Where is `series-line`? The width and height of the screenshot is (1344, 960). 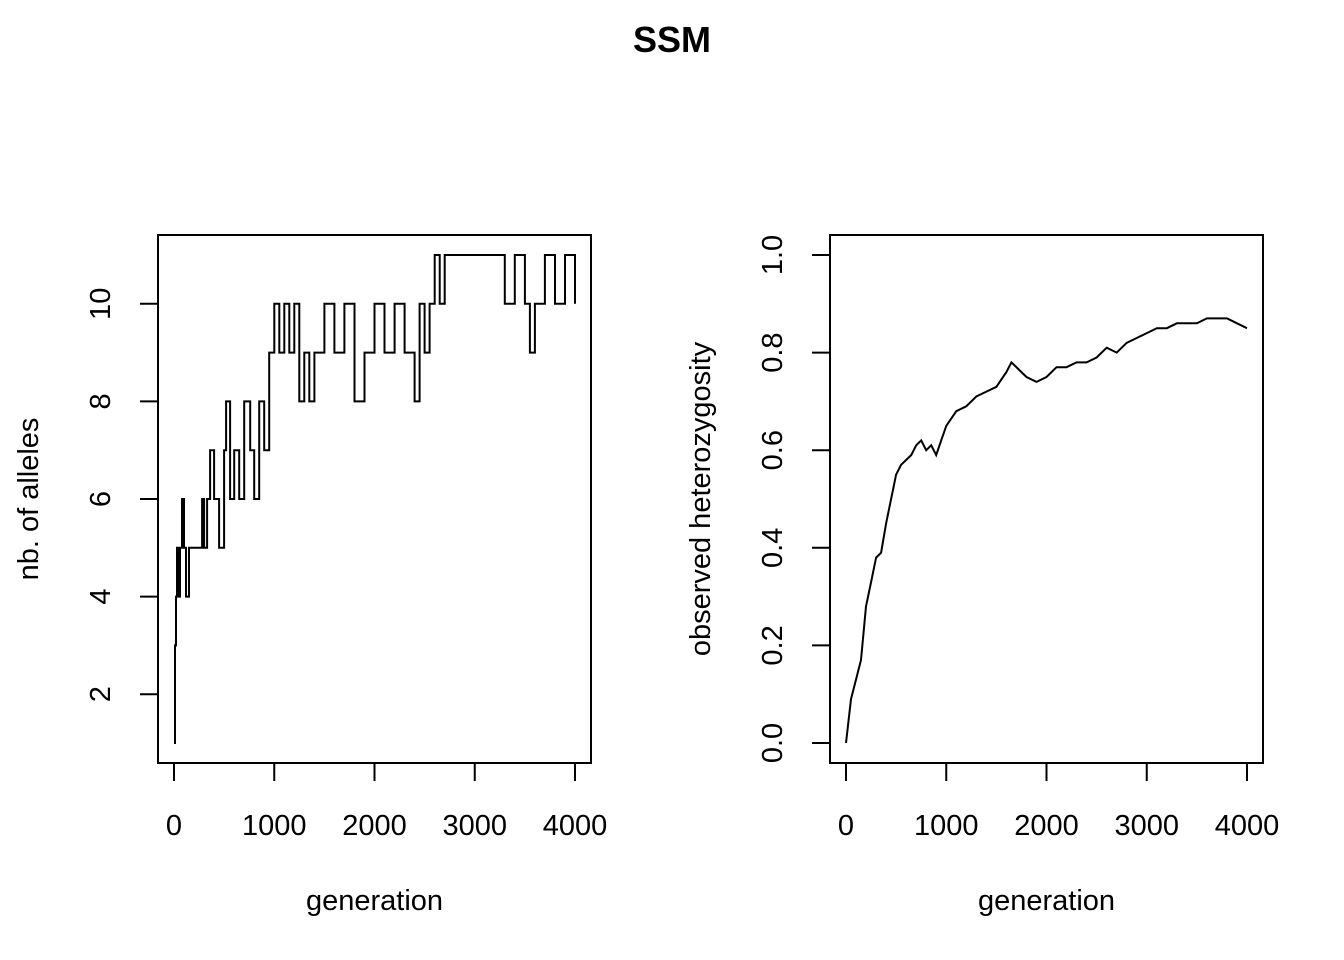
series-line is located at coordinates (1046, 530).